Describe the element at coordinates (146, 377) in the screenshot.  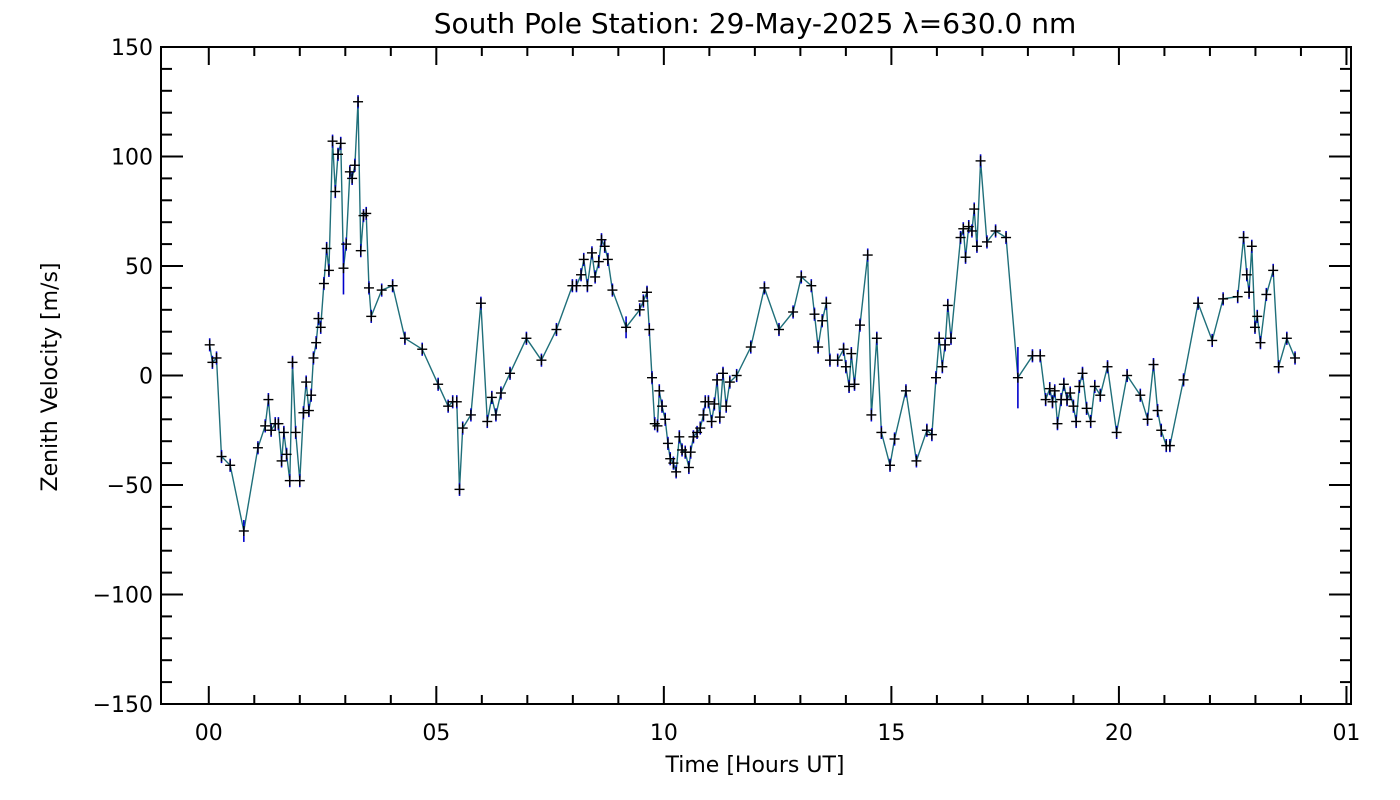
I see `y-tick-label: 0` at that location.